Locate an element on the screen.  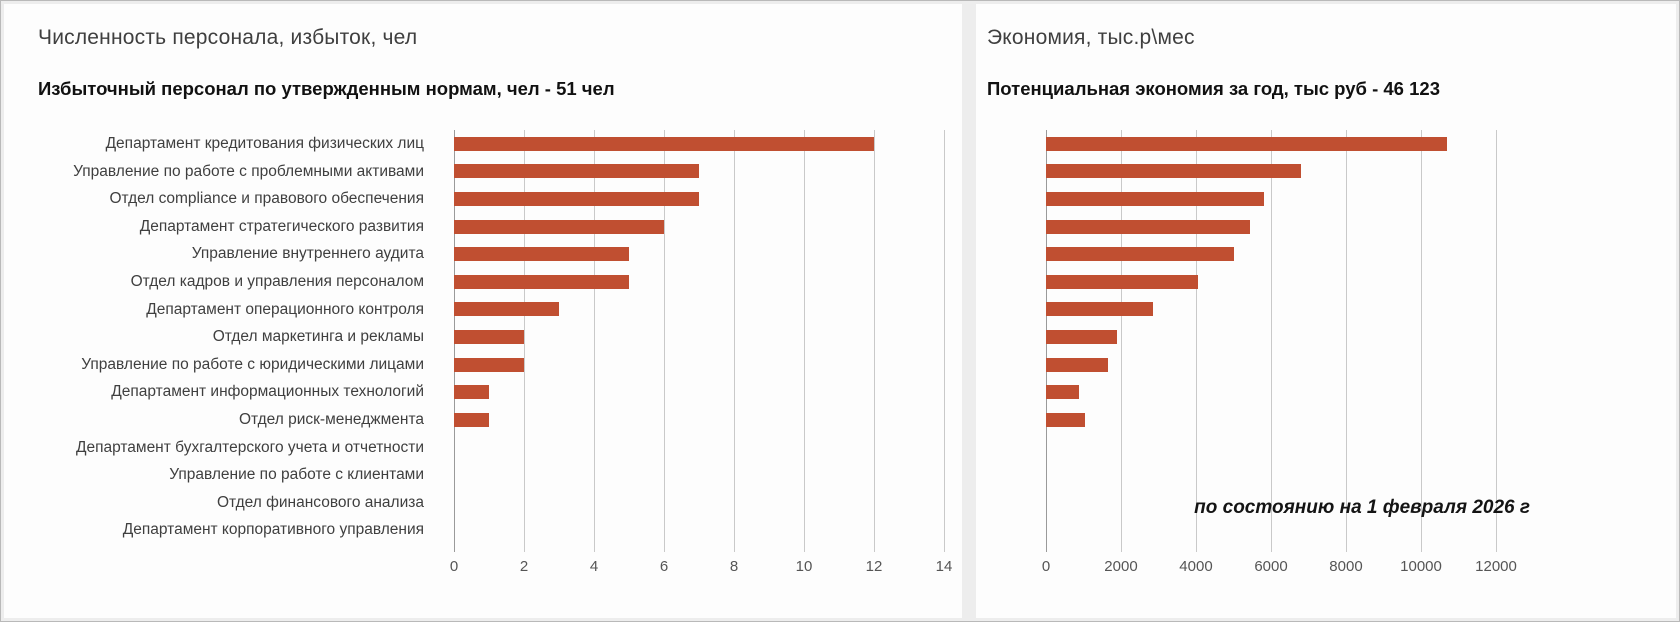
category-label: Отдел финансового анализа is located at coordinates (320, 502).